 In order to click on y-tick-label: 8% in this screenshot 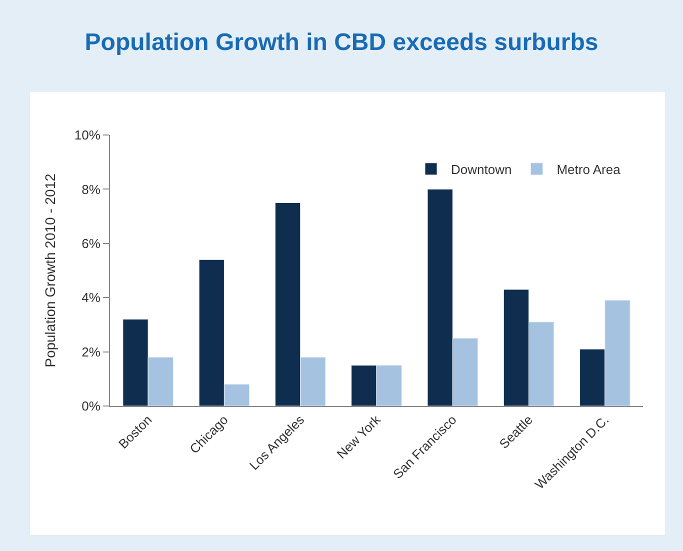, I will do `click(91, 189)`.